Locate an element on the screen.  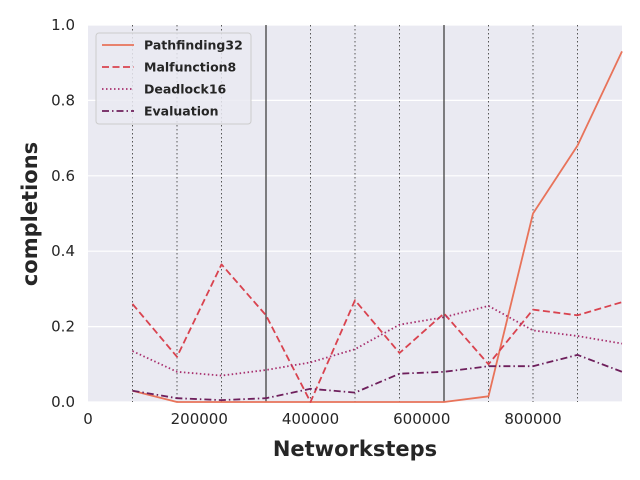
legend-label: Malfunction8 is located at coordinates (190, 67).